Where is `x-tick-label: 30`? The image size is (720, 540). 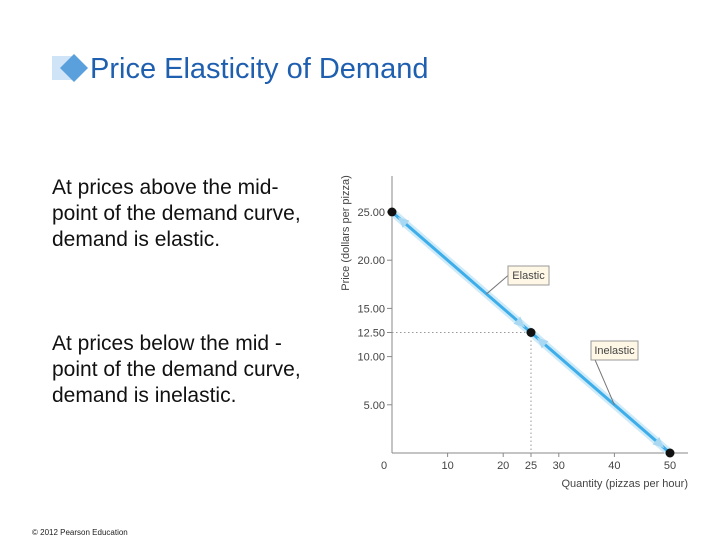
x-tick-label: 30 is located at coordinates (559, 466).